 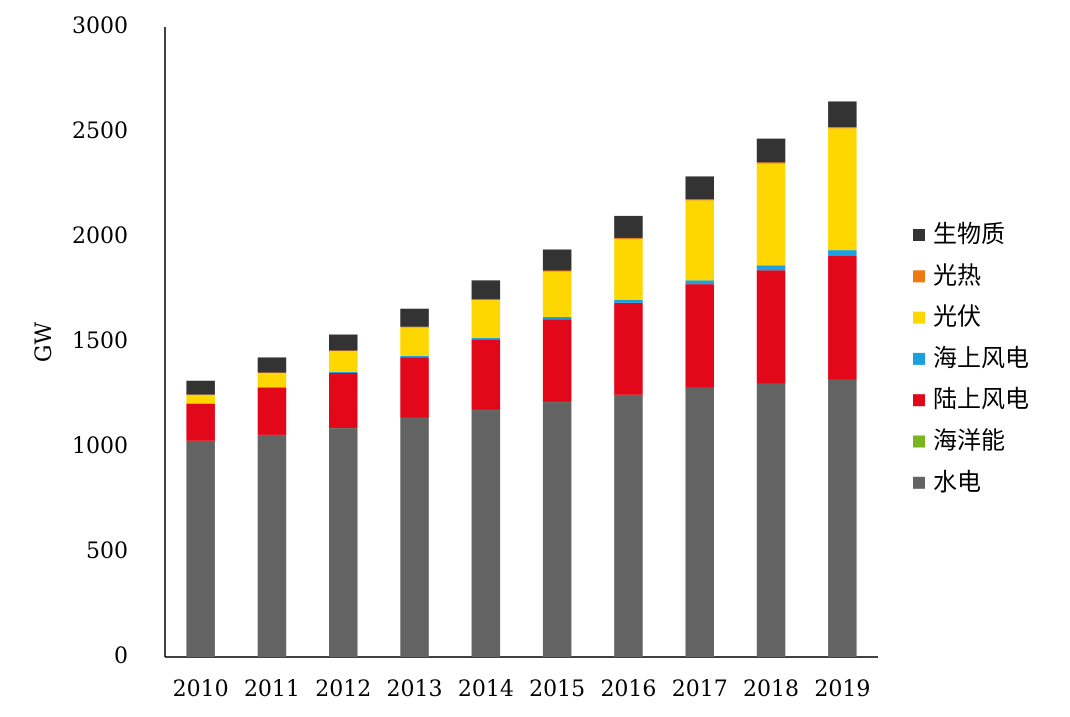 What do you see at coordinates (415, 689) in the screenshot?
I see `x-tick-label: 2013` at bounding box center [415, 689].